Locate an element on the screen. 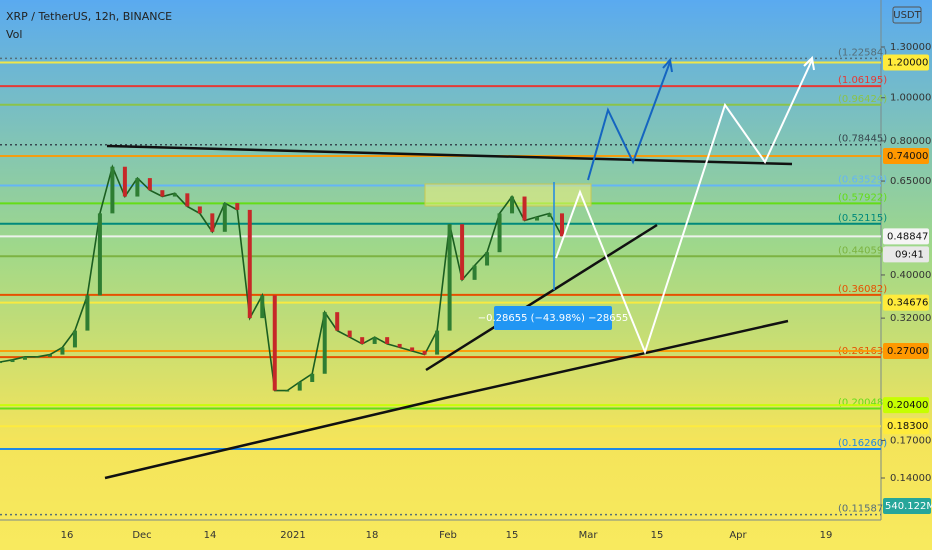  measure-box is located at coordinates (553, 318).